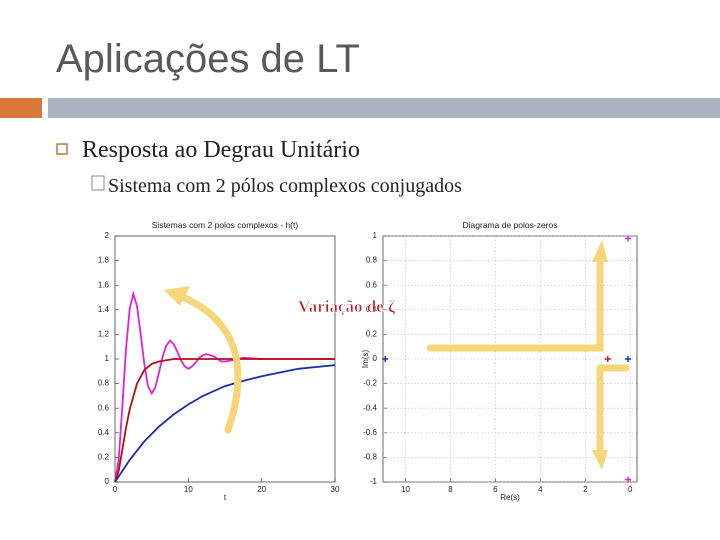 The width and height of the screenshot is (720, 540). Describe the element at coordinates (335, 489) in the screenshot. I see `x-tick-label: 30` at that location.